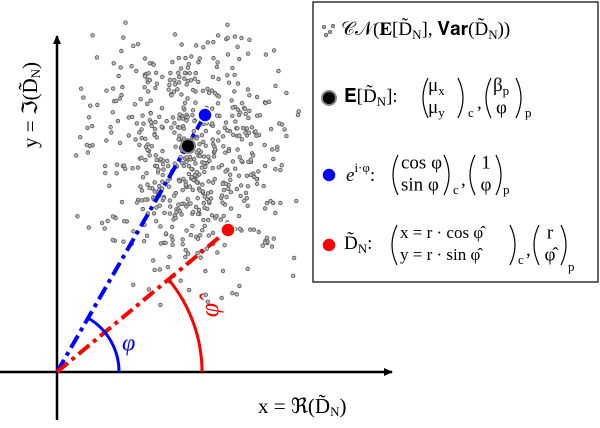  Describe the element at coordinates (361, 167) in the screenshot. I see `text-part: i·φ` at that location.